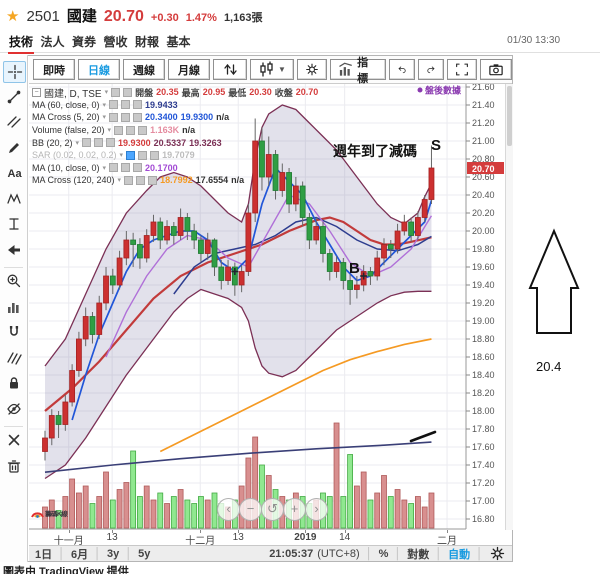  Describe the element at coordinates (316, 509) in the screenshot. I see `pan-right-button: ›` at that location.